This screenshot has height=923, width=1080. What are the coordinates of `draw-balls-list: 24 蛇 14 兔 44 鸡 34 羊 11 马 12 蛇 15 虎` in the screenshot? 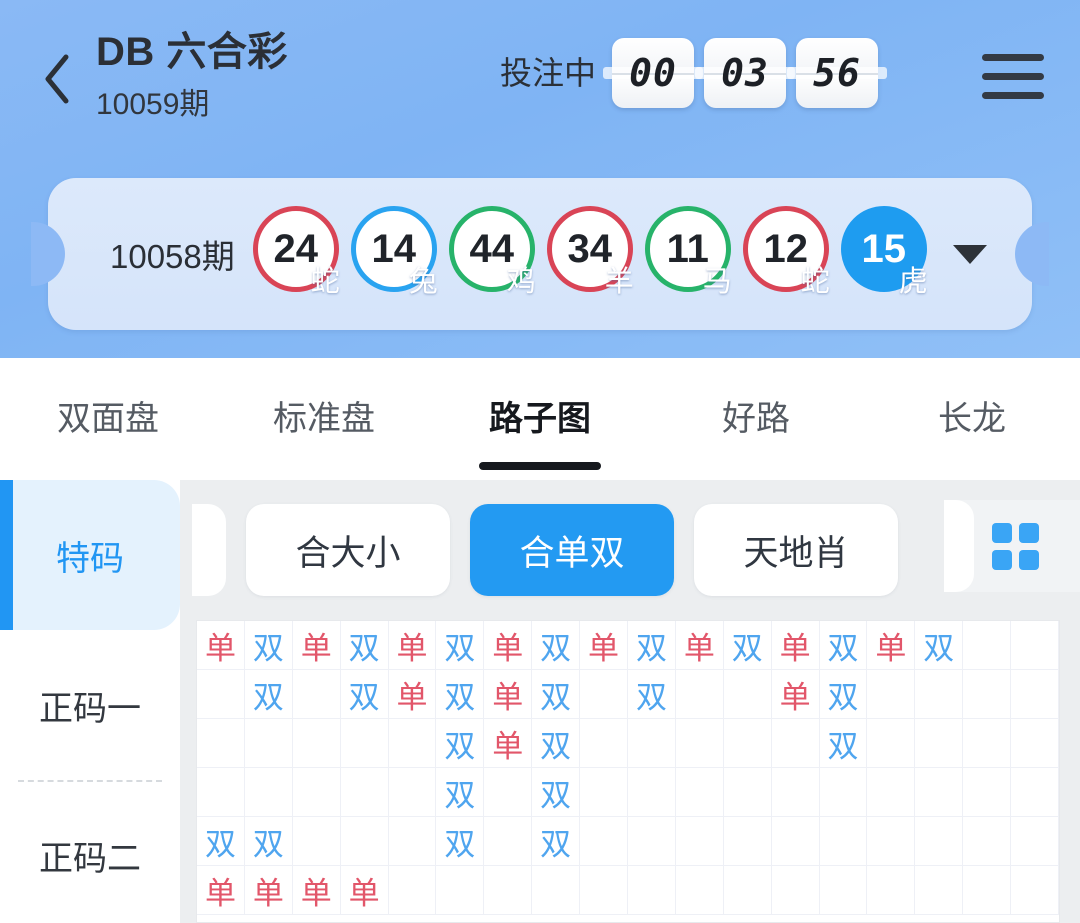 It's located at (595, 254).